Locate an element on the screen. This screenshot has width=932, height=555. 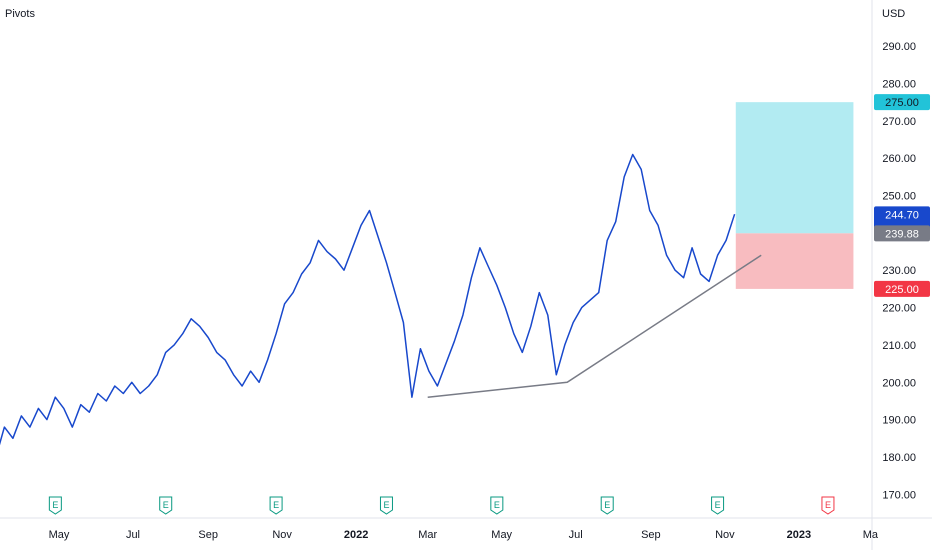
earnings-marker-2: E is located at coordinates (276, 505).